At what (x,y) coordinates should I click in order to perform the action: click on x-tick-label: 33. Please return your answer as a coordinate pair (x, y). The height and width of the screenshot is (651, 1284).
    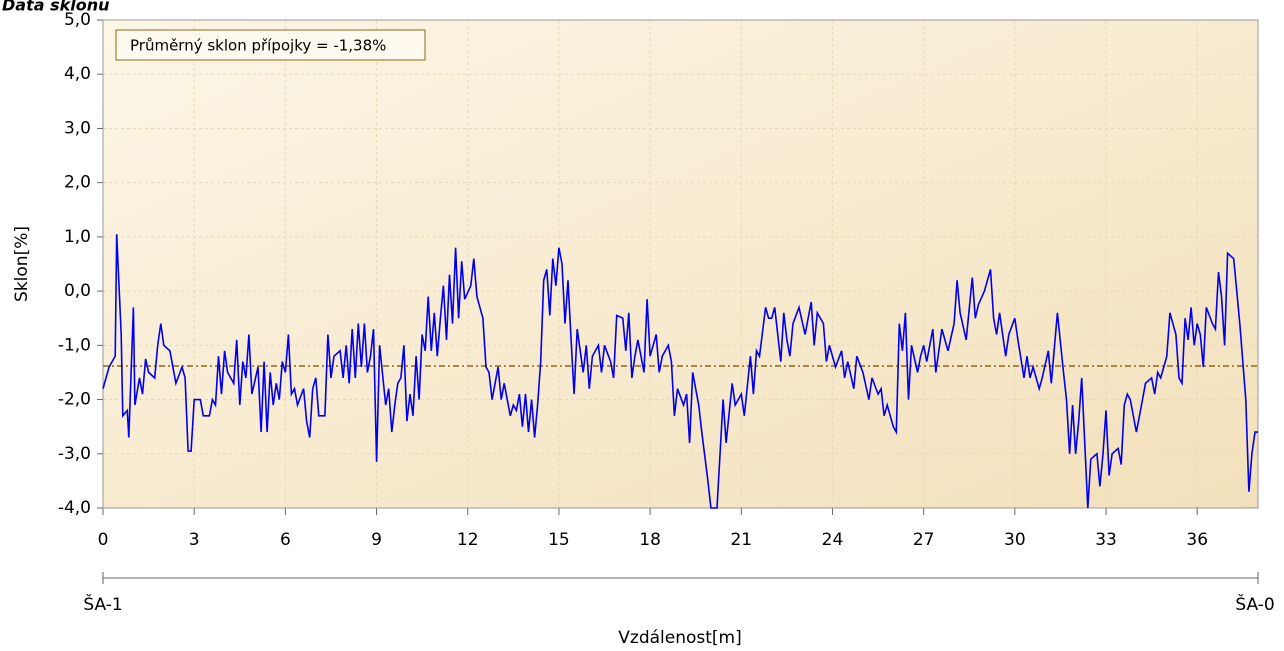
    Looking at the image, I should click on (1106, 540).